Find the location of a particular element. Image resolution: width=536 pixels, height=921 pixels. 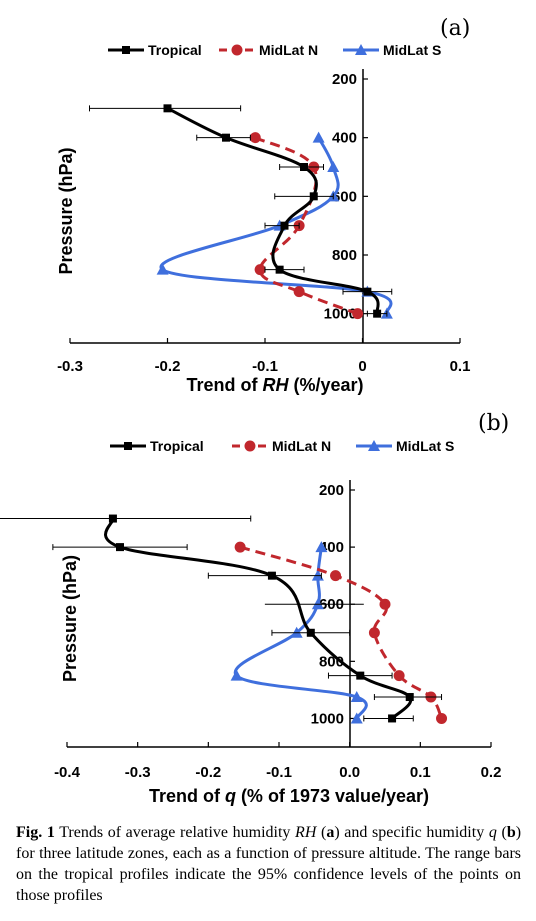

caption-part: RH is located at coordinates (306, 832).